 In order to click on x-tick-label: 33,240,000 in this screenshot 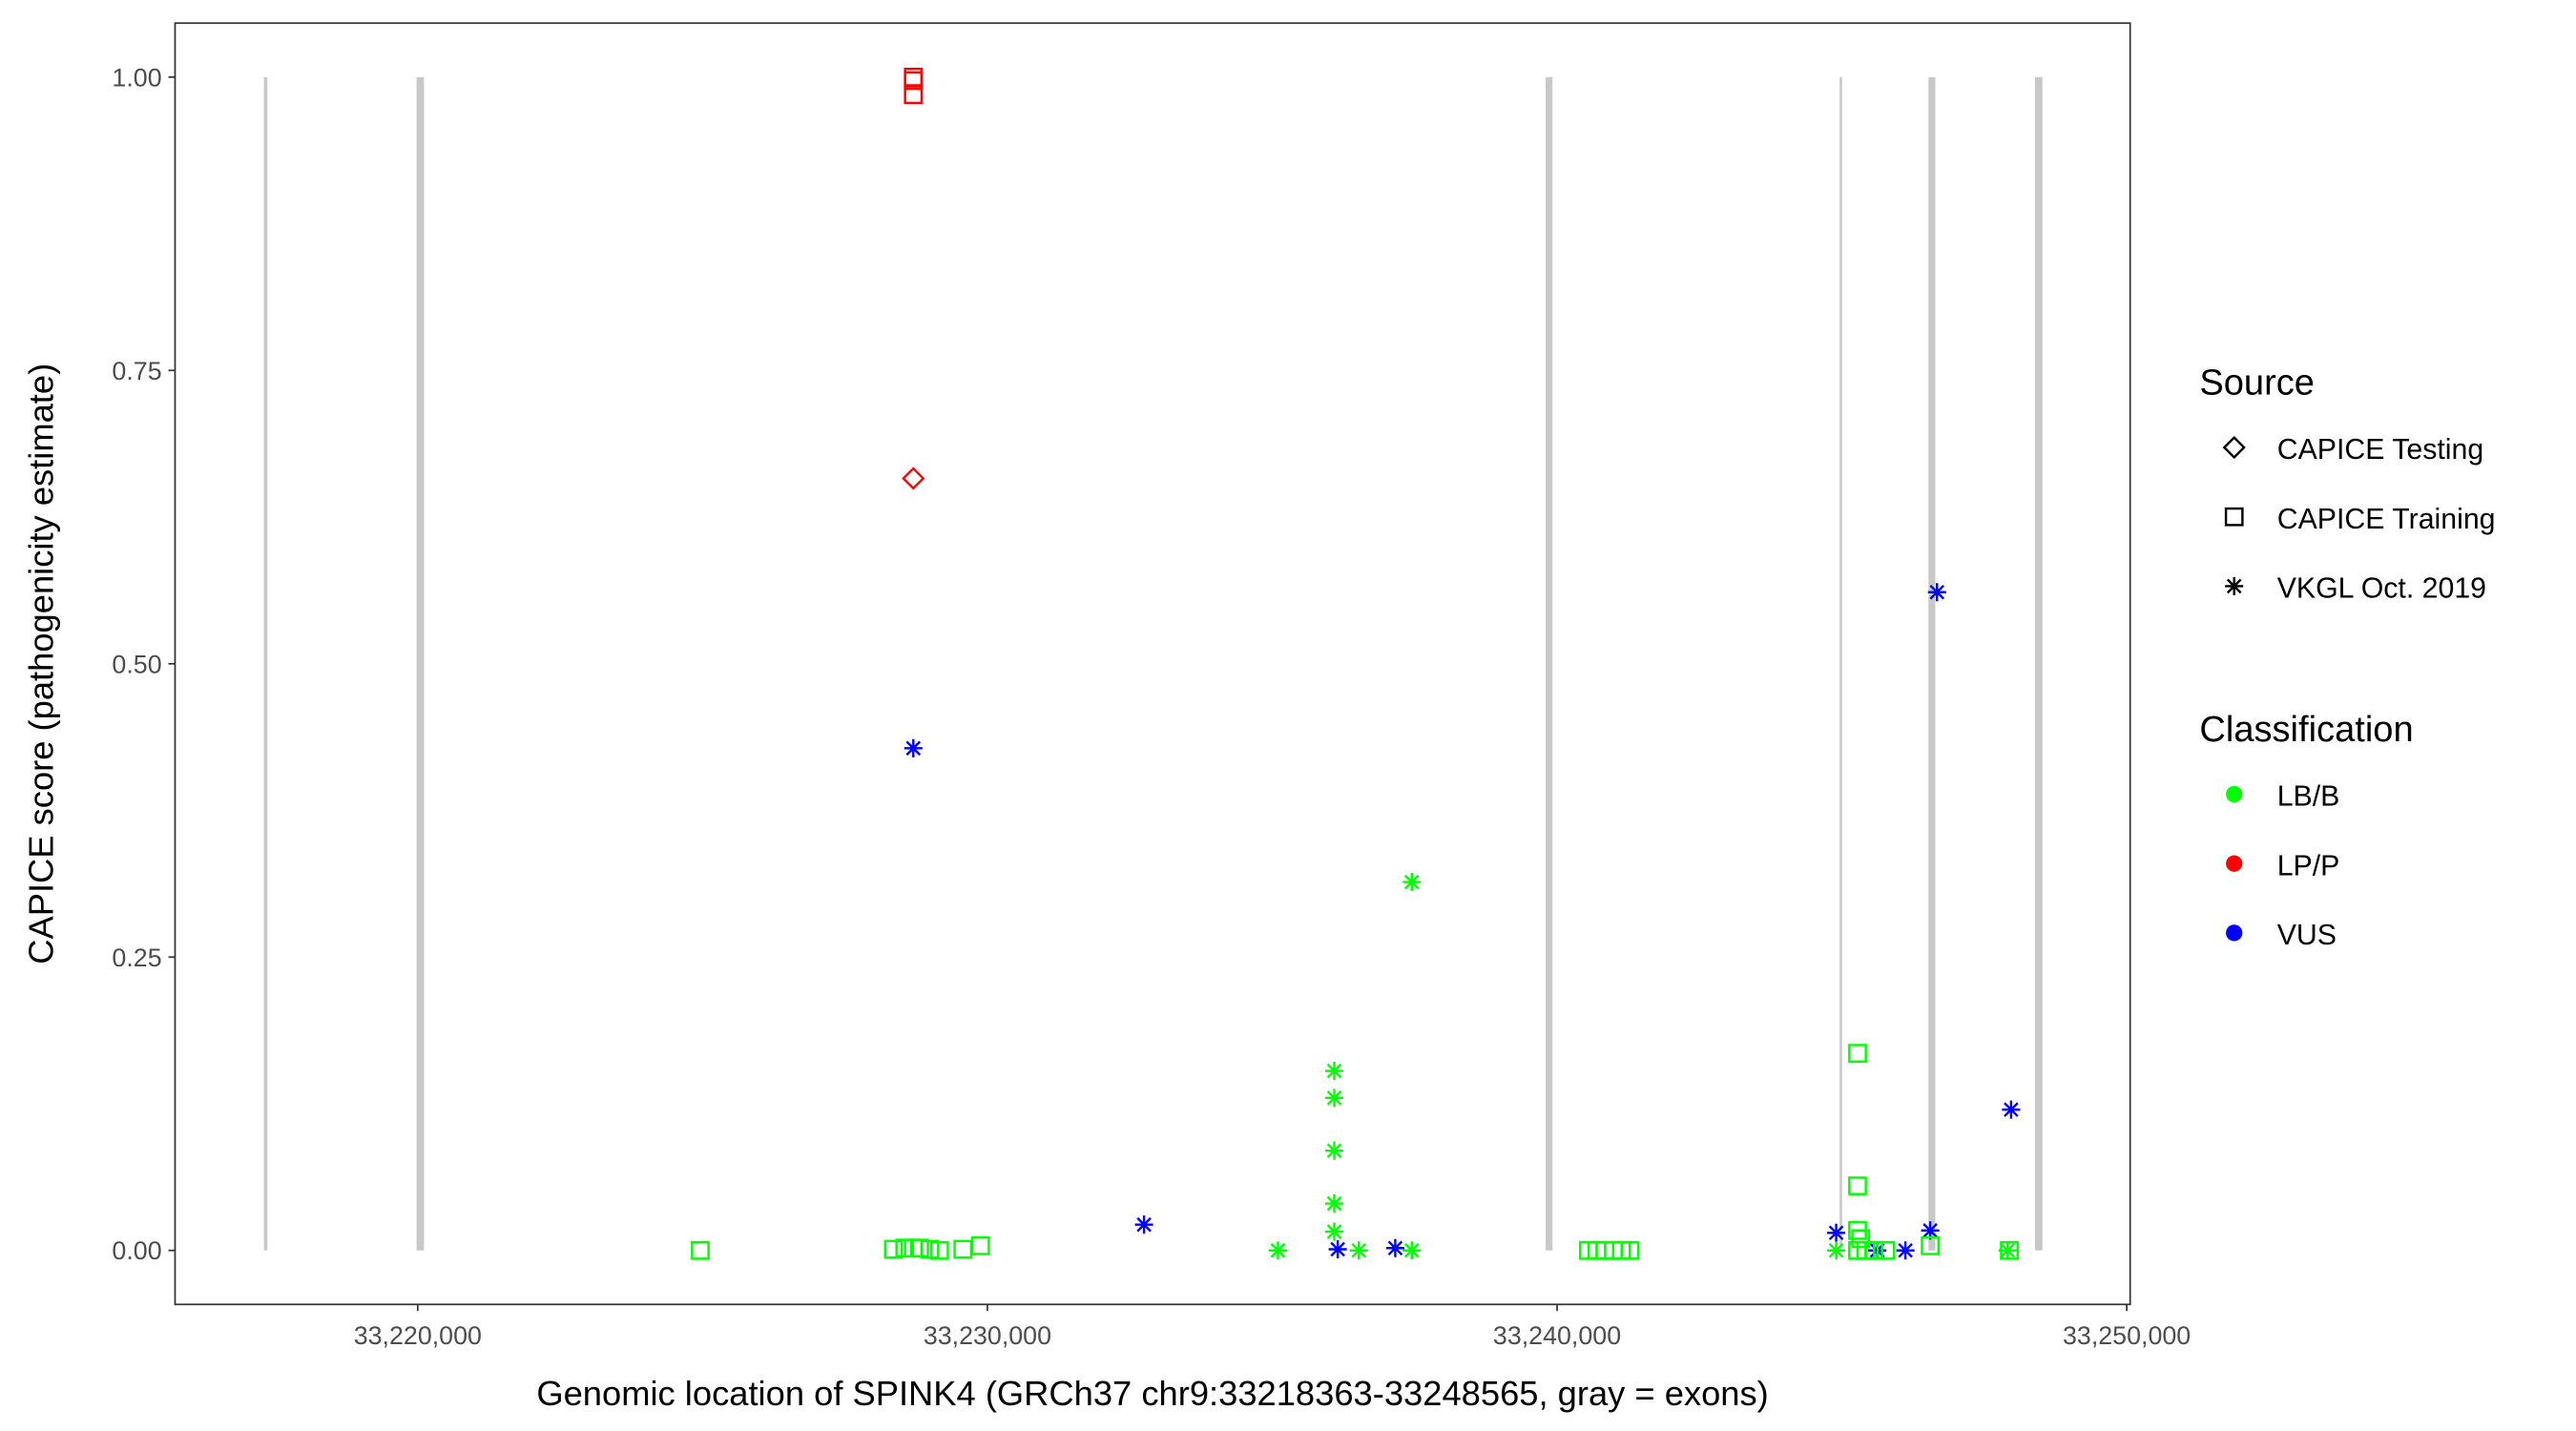, I will do `click(1557, 1335)`.